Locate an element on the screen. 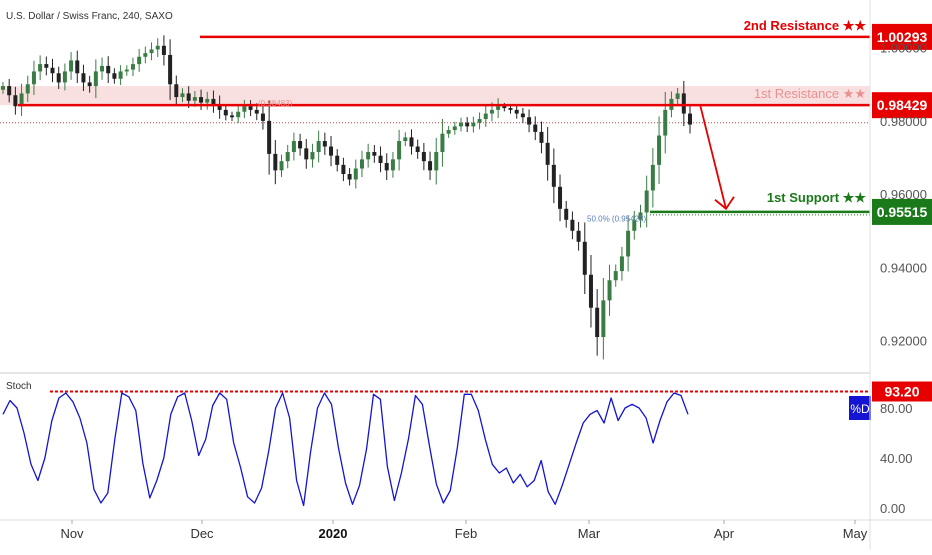  y-tick-label: 1.00000 is located at coordinates (903, 48).